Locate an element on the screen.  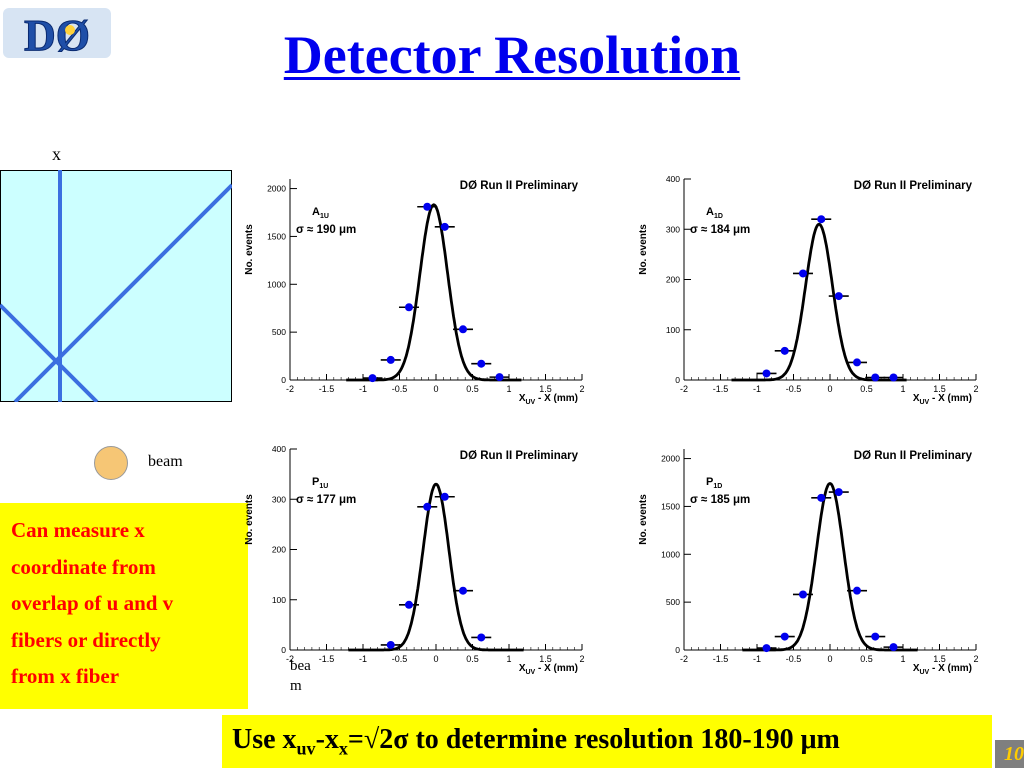
note-line: coordinate from is located at coordinates (83, 566).